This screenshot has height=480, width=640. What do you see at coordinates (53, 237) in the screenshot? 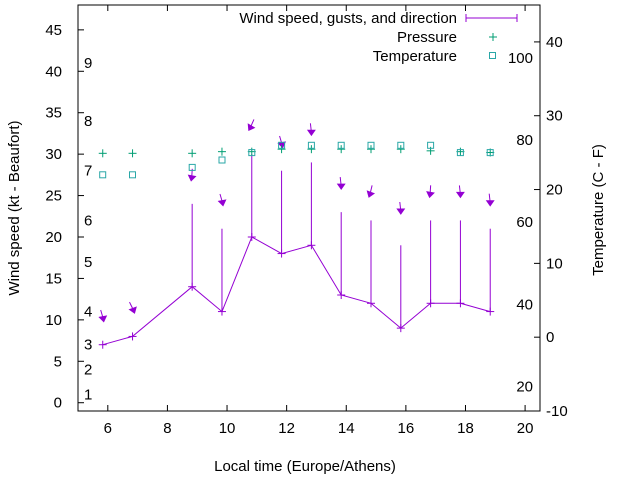
I see `y-left-tick-label: 20` at bounding box center [53, 237].